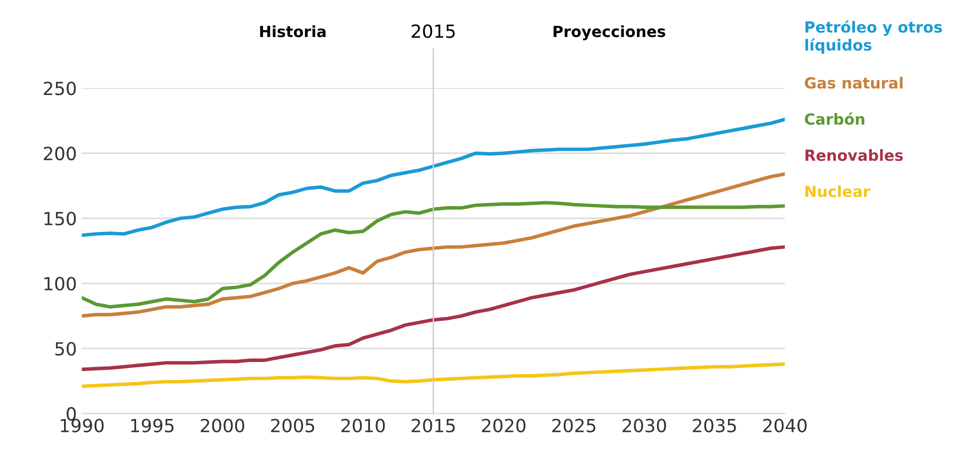  What do you see at coordinates (60, 153) in the screenshot?
I see `y-tick-label: 200` at bounding box center [60, 153].